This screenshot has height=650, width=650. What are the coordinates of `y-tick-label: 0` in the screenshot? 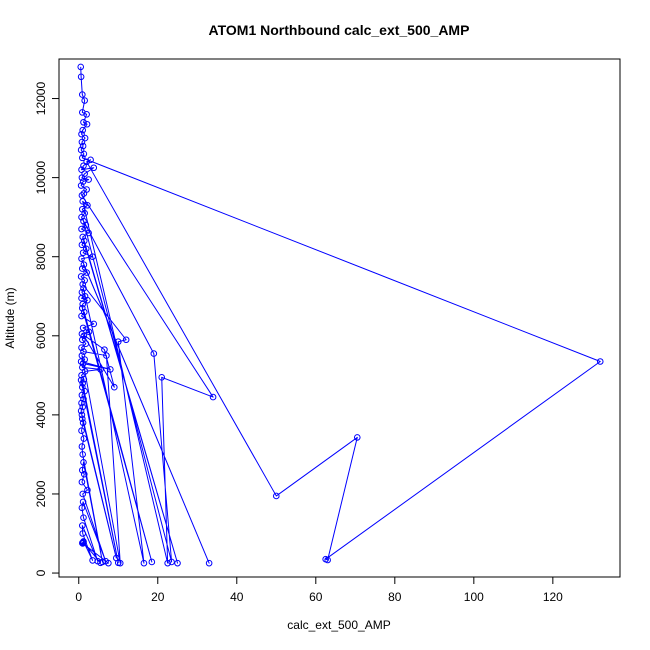 It's located at (41, 572).